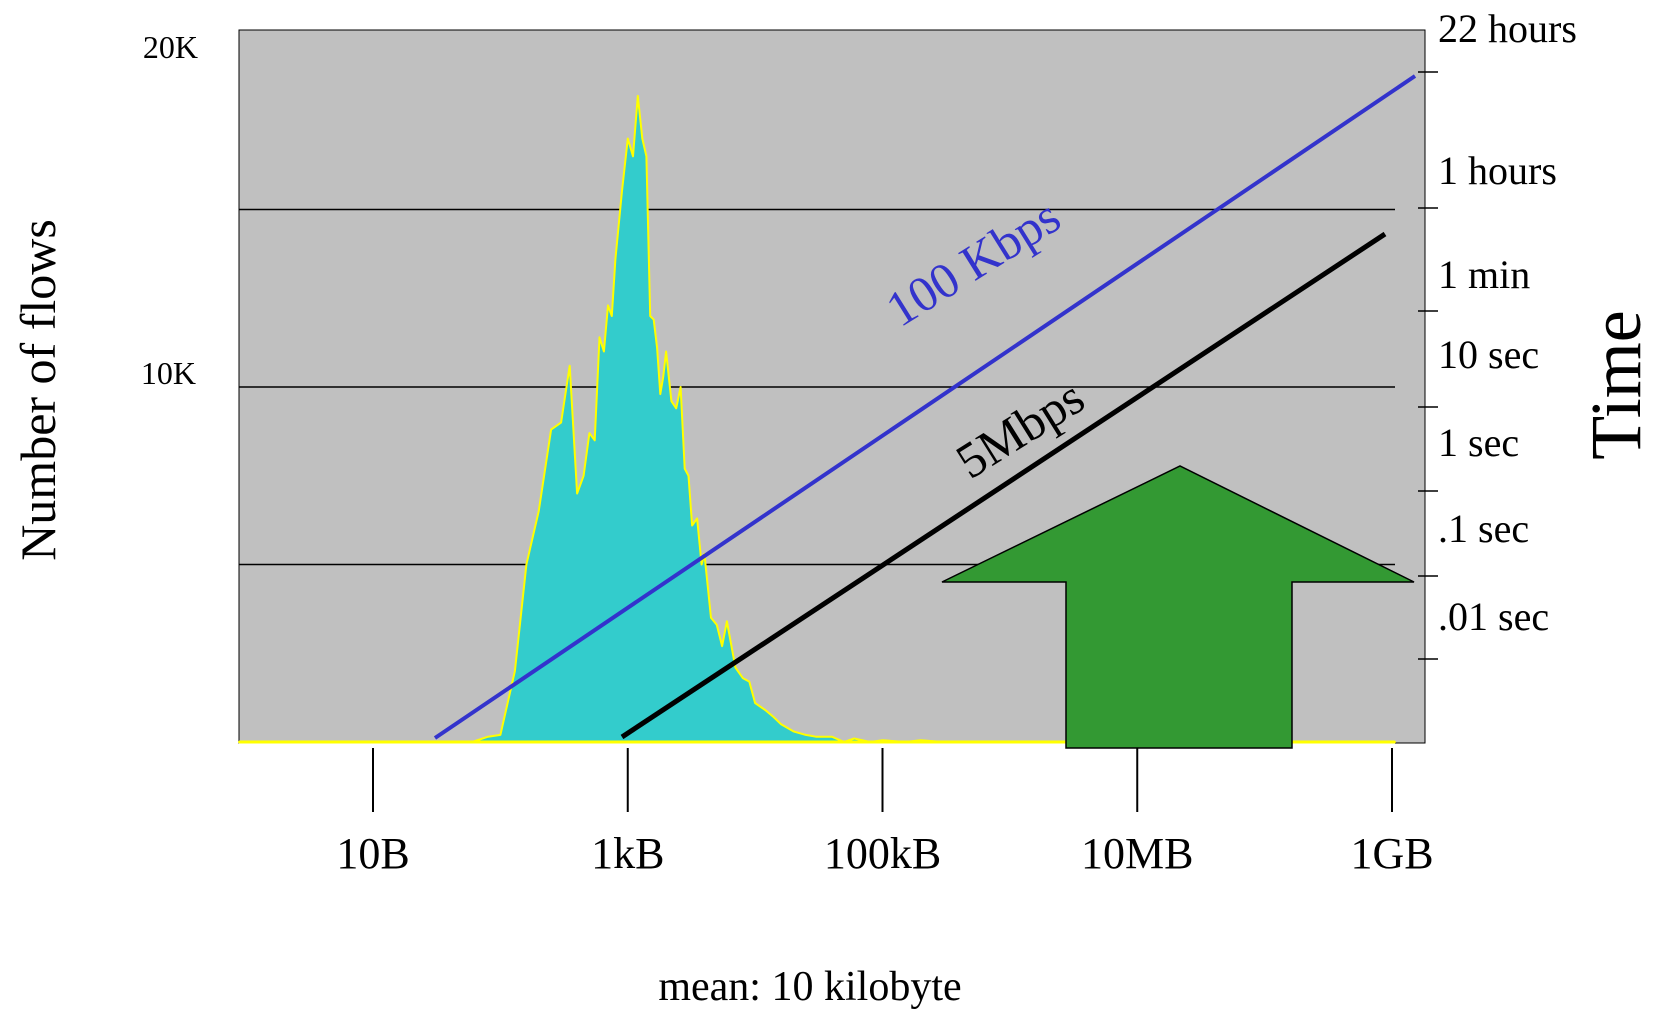  I want to click on x-ticks: 10B 1kB 100kB 10MB 1GB, so click(885, 813).